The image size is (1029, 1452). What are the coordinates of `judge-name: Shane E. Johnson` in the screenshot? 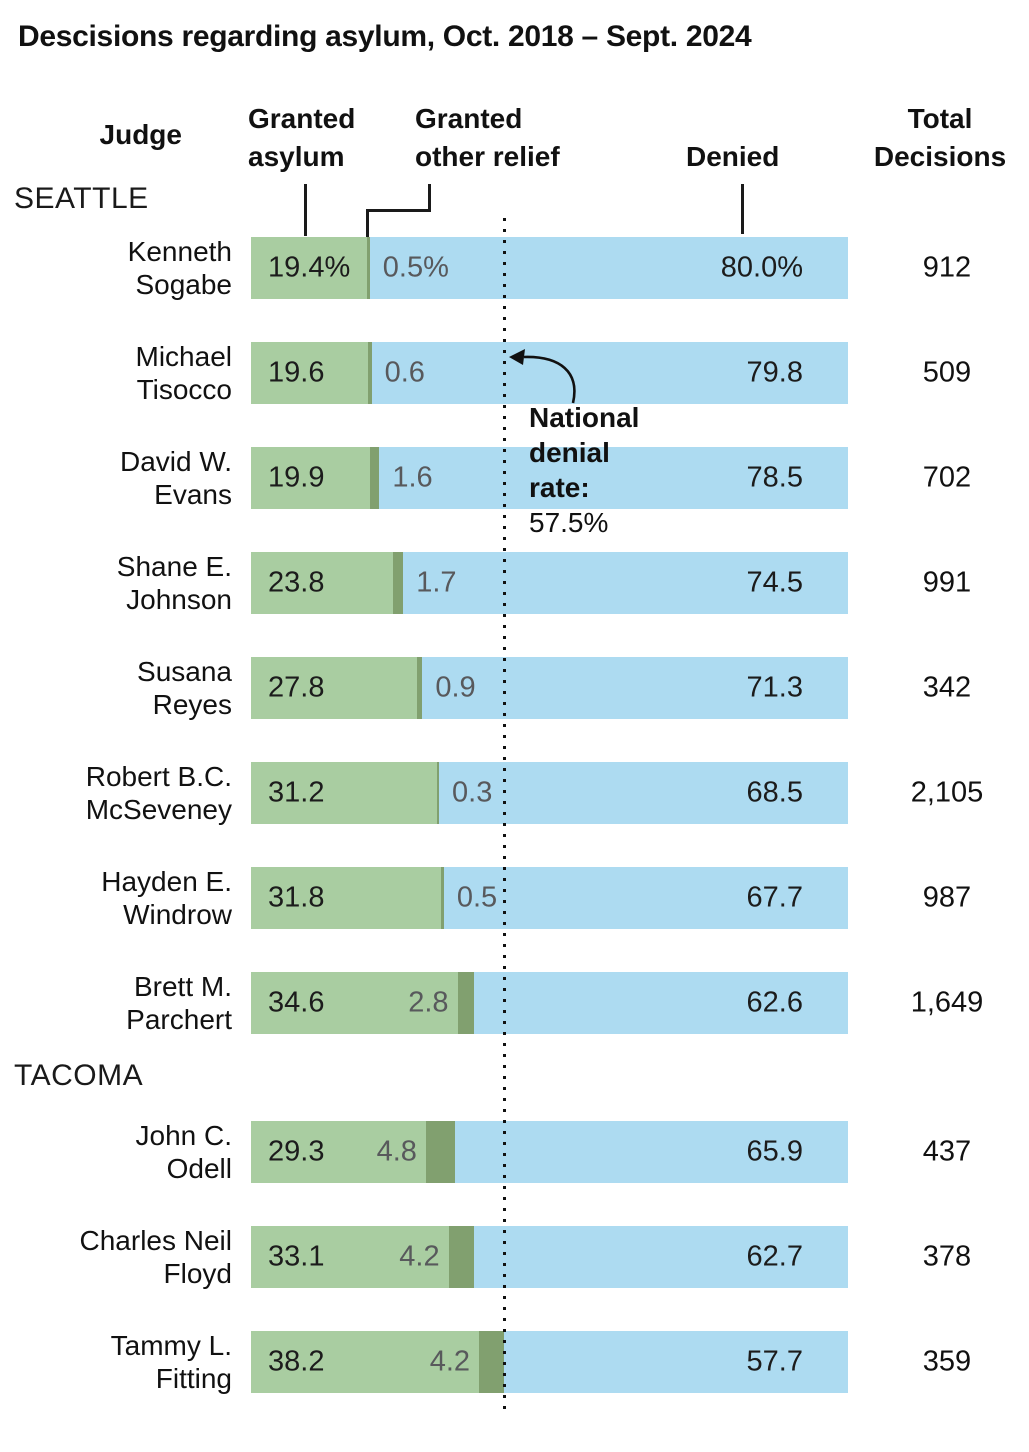 It's located at (174, 583).